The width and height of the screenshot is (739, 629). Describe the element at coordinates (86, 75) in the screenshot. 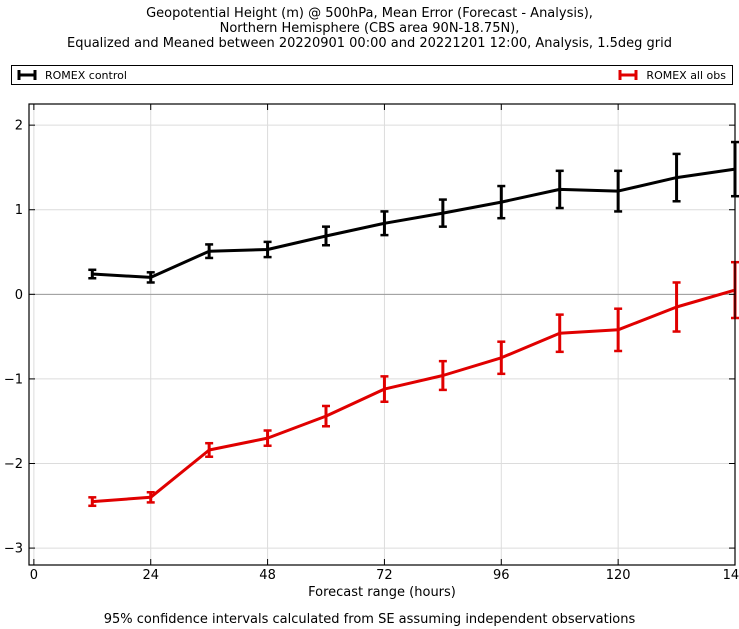

I see `legend-label-romex-control: ROMEX control` at that location.